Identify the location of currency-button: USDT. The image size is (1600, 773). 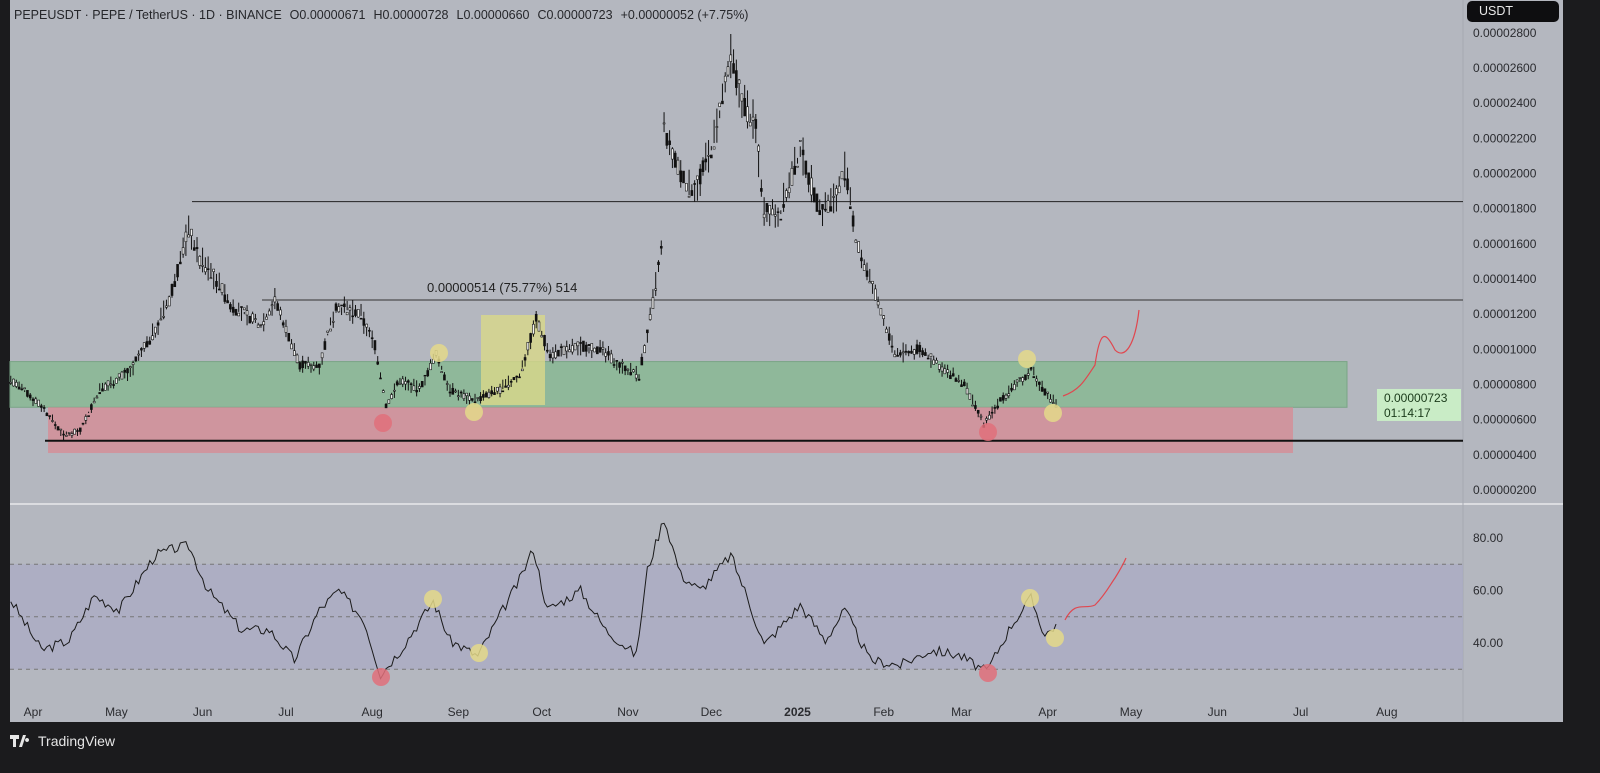
(1513, 11).